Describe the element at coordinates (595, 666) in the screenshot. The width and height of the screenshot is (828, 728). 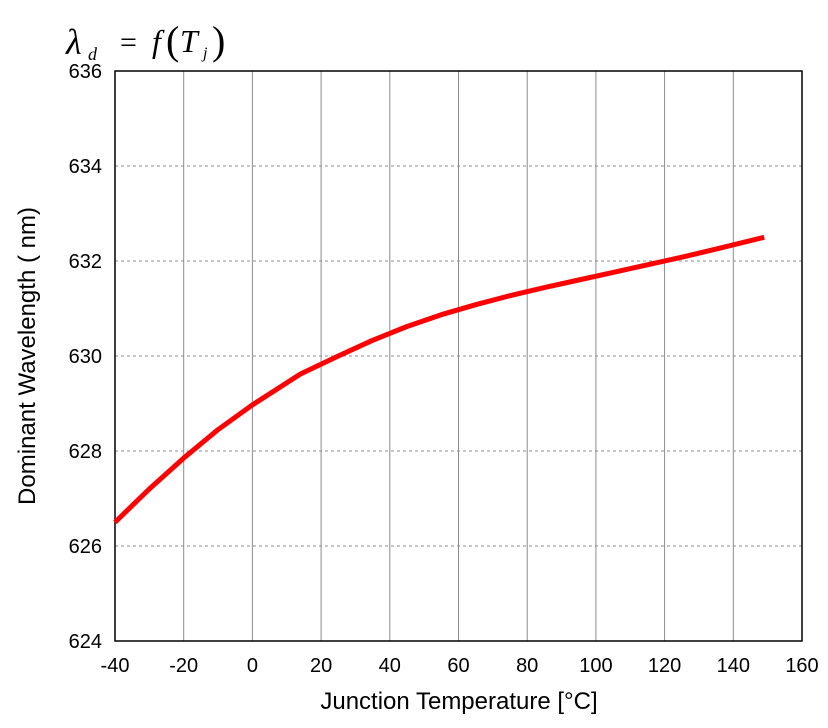
I see `x-tick-label: 100` at that location.